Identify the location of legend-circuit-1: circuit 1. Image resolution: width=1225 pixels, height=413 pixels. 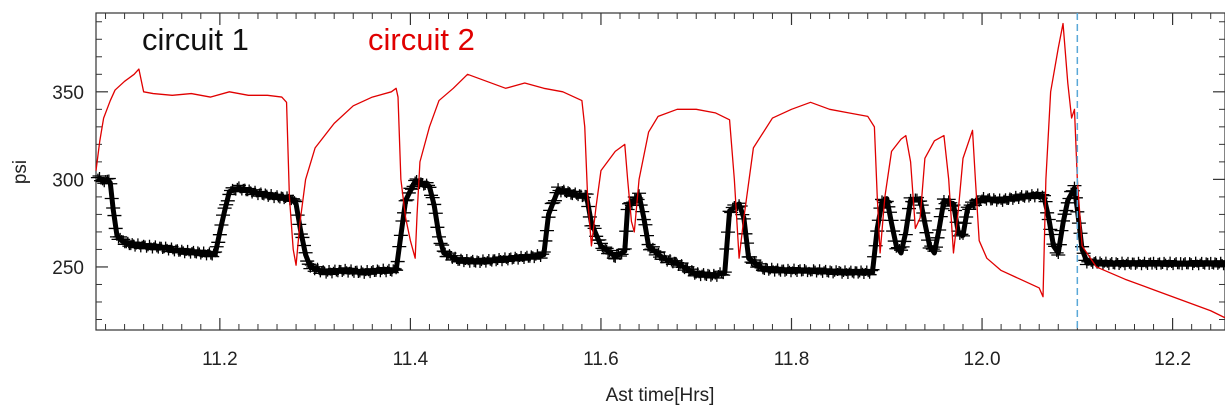
(195, 39).